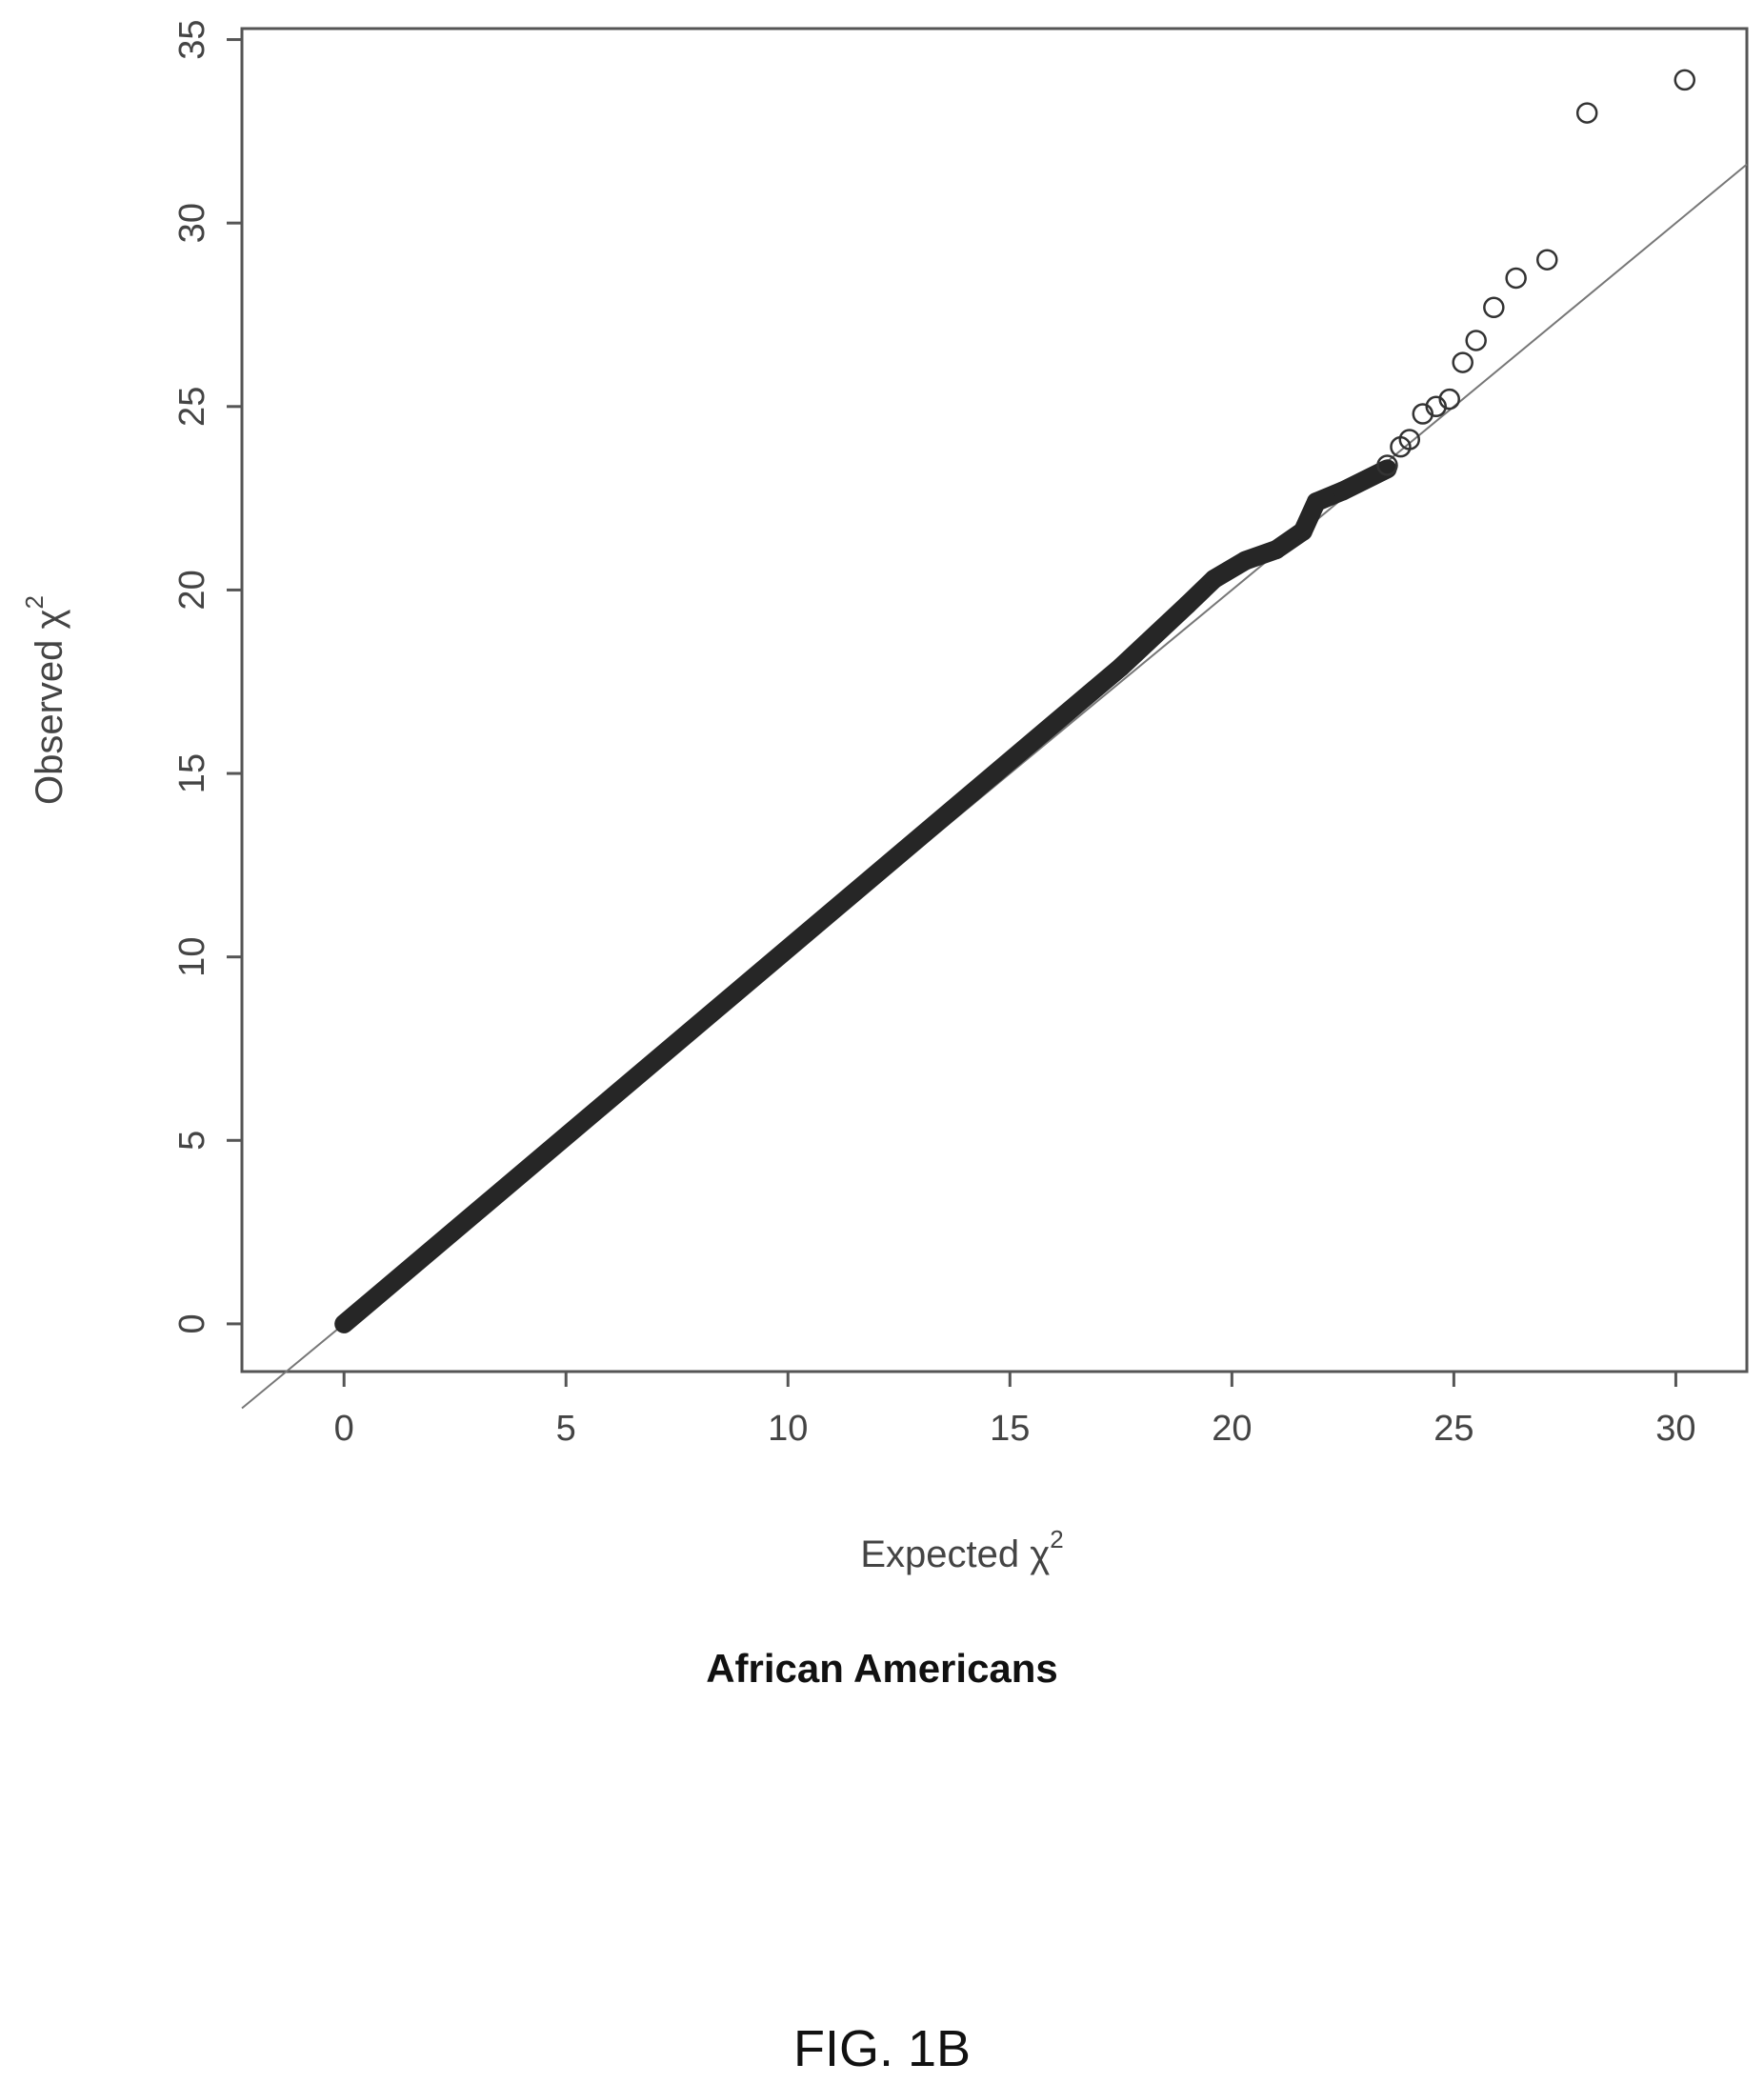 This screenshot has width=1764, height=2084. I want to click on x-axis-label-main: Expected χ, so click(955, 1554).